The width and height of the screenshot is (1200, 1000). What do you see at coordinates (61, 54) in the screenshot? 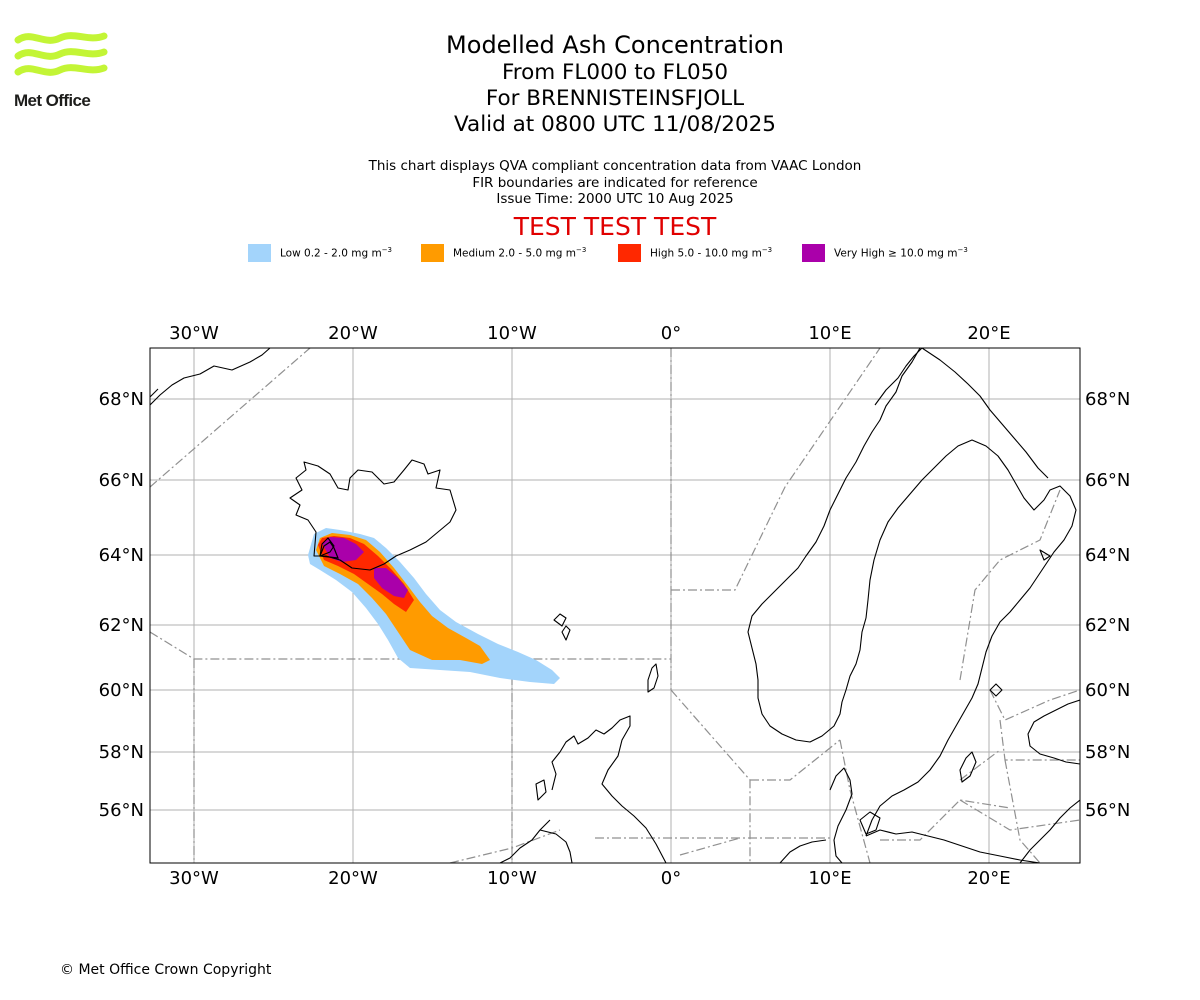
I see `wave-logo-icon` at bounding box center [61, 54].